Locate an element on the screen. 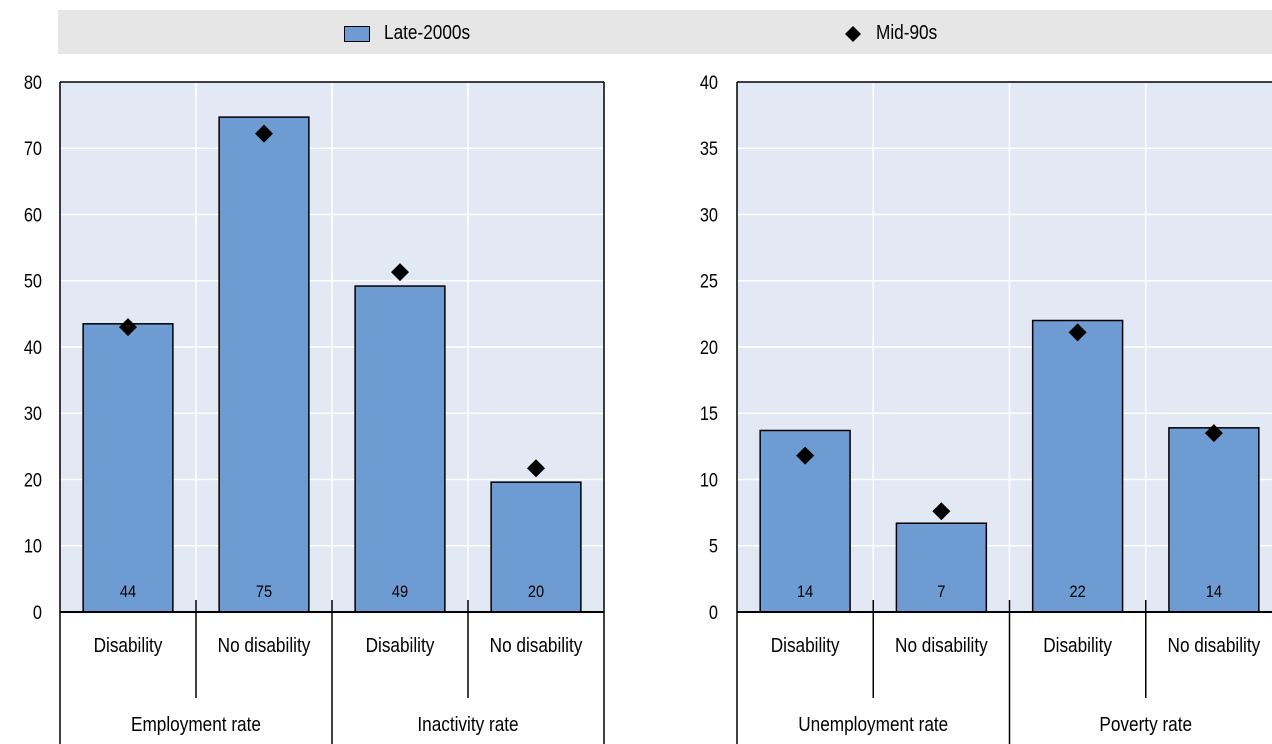 This screenshot has width=1272, height=744. y-tick-label: 25 is located at coordinates (709, 281).